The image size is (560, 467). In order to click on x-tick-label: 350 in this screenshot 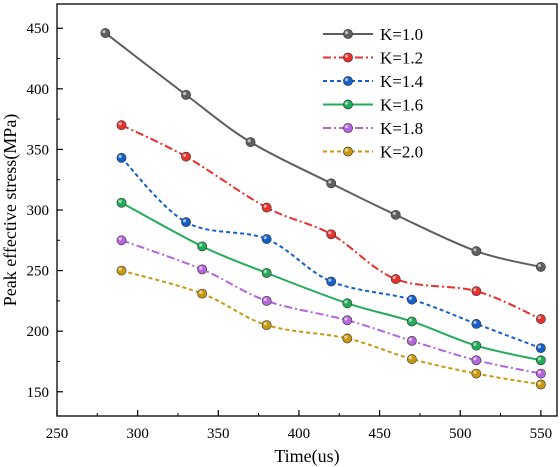, I will do `click(218, 434)`.